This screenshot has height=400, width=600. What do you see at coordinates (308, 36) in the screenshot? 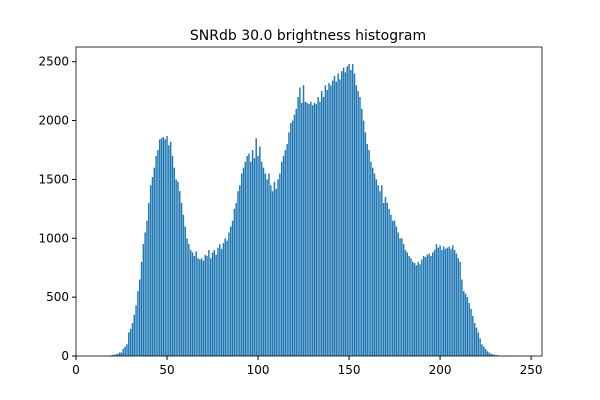
I see `chart-title: SNRdb 30.0 brightness histogram` at bounding box center [308, 36].